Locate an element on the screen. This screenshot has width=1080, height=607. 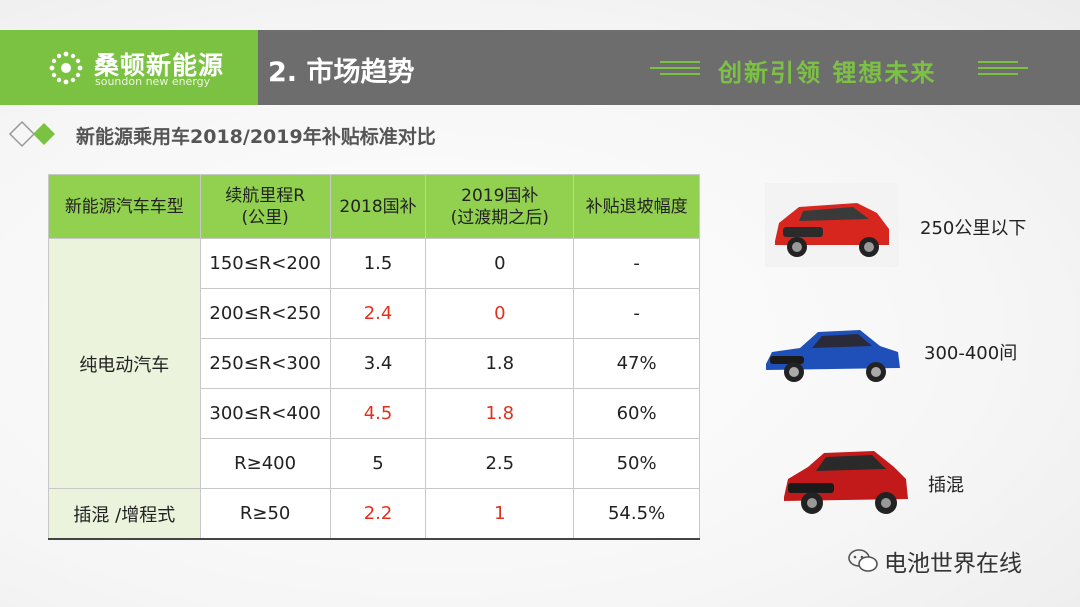
logo-icon is located at coordinates (66, 68).